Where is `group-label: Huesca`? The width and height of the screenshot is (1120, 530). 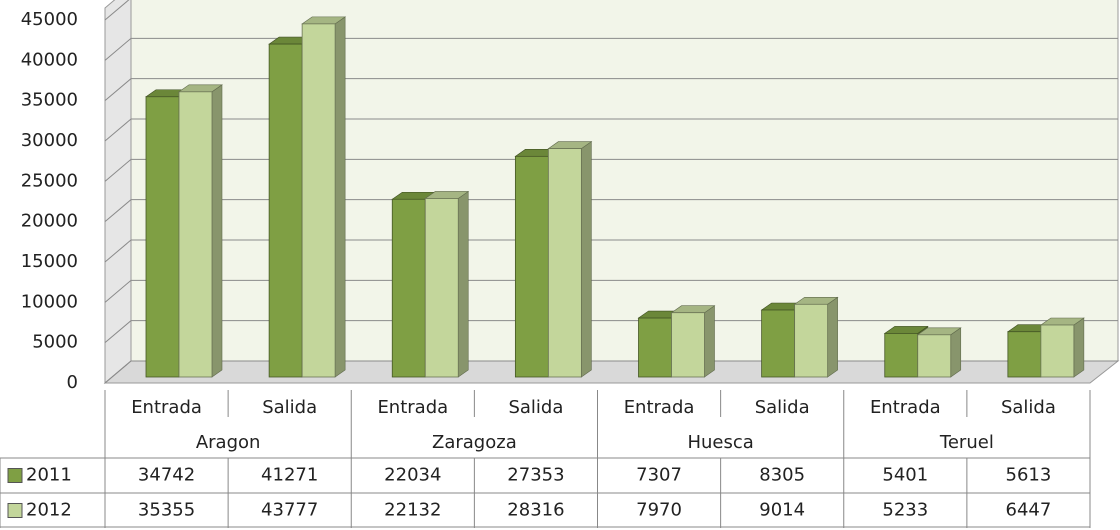
group-label: Huesca is located at coordinates (720, 442).